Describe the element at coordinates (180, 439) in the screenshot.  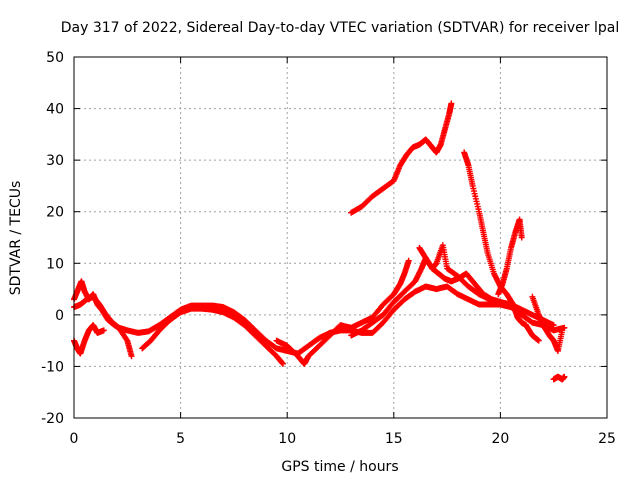
I see `x-tick-label: 5` at that location.